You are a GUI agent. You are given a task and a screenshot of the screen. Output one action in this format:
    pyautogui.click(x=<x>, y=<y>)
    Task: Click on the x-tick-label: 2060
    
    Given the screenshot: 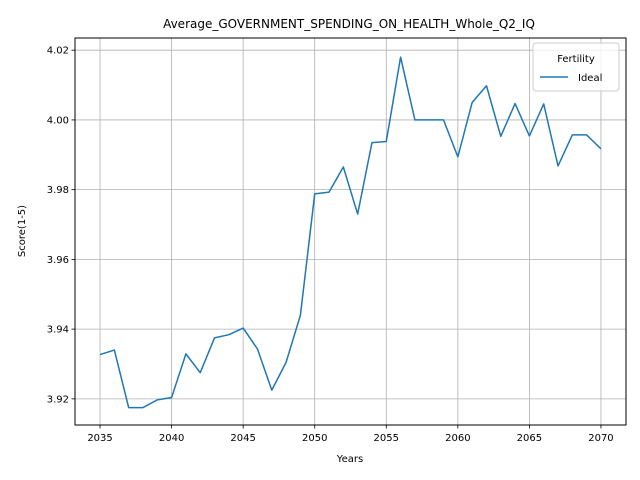 What is the action you would take?
    pyautogui.click(x=457, y=438)
    